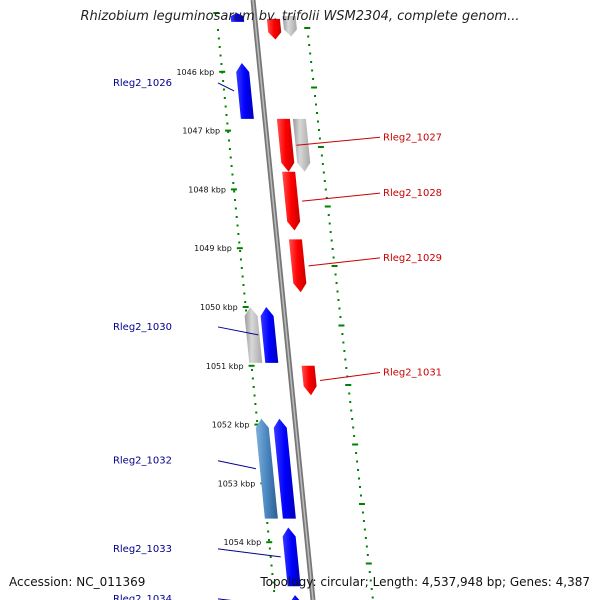 This screenshot has width=600, height=600. What do you see at coordinates (231, 425) in the screenshot?
I see `ruler-label: 1052 kbp` at bounding box center [231, 425].